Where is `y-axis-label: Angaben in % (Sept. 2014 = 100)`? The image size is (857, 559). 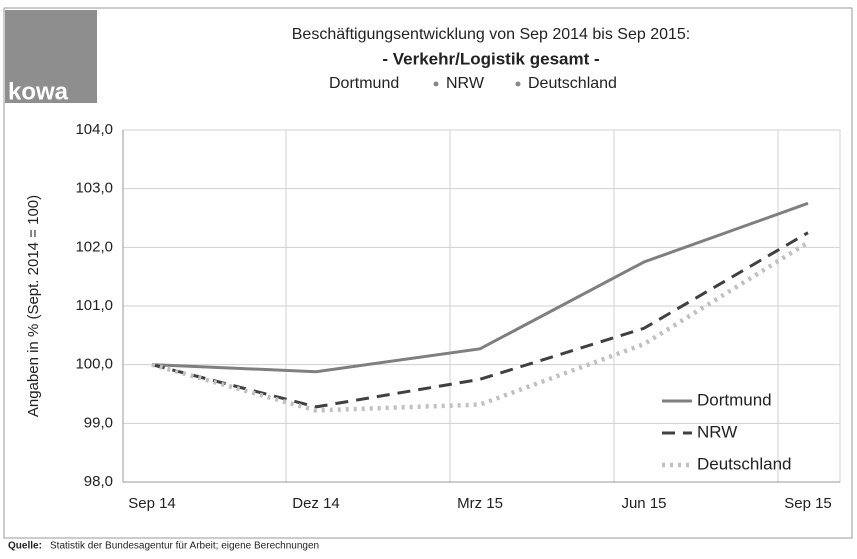
y-axis-label: Angaben in % (Sept. 2014 = 100) is located at coordinates (33, 306).